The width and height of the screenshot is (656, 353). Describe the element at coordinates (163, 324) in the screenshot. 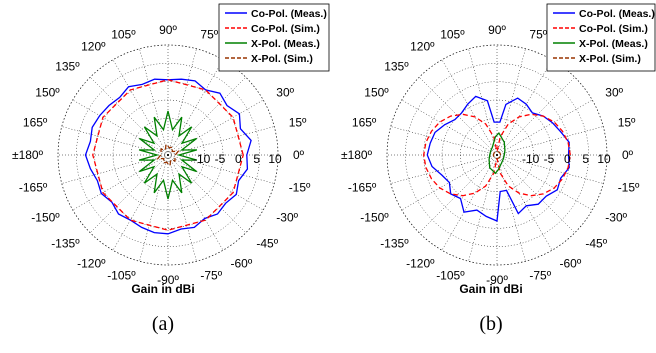

I see `panel-label: (a)` at that location.